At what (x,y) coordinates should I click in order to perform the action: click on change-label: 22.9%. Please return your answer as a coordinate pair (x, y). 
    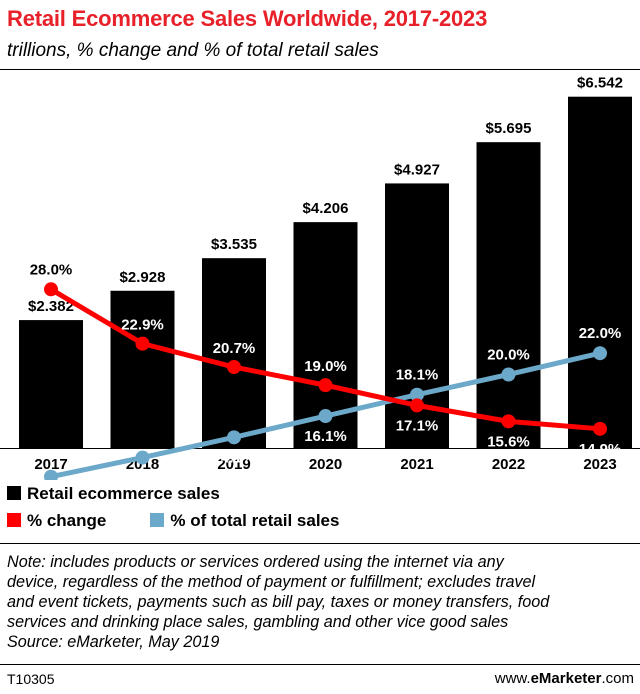
    Looking at the image, I should click on (142, 325).